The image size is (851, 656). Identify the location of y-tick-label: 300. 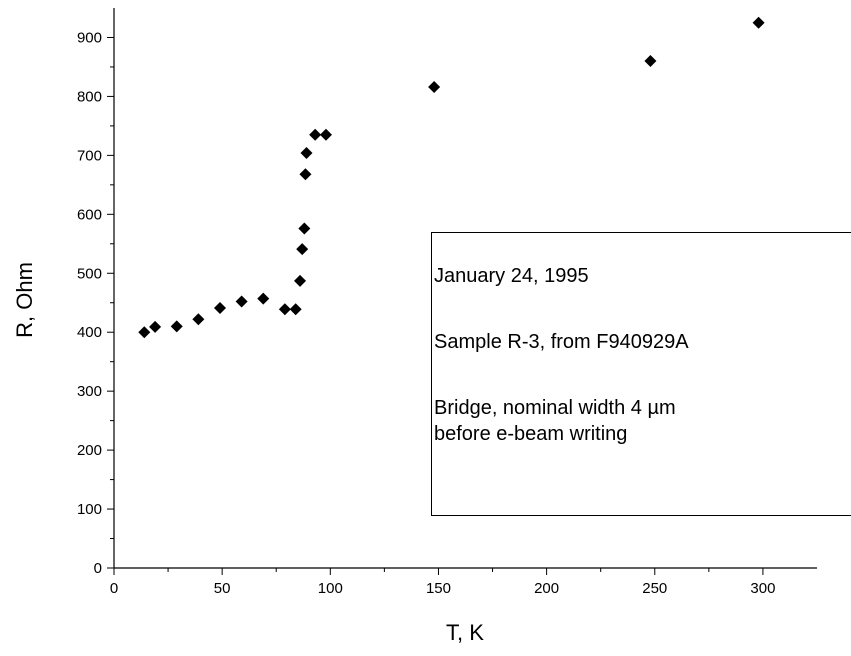
(89, 391).